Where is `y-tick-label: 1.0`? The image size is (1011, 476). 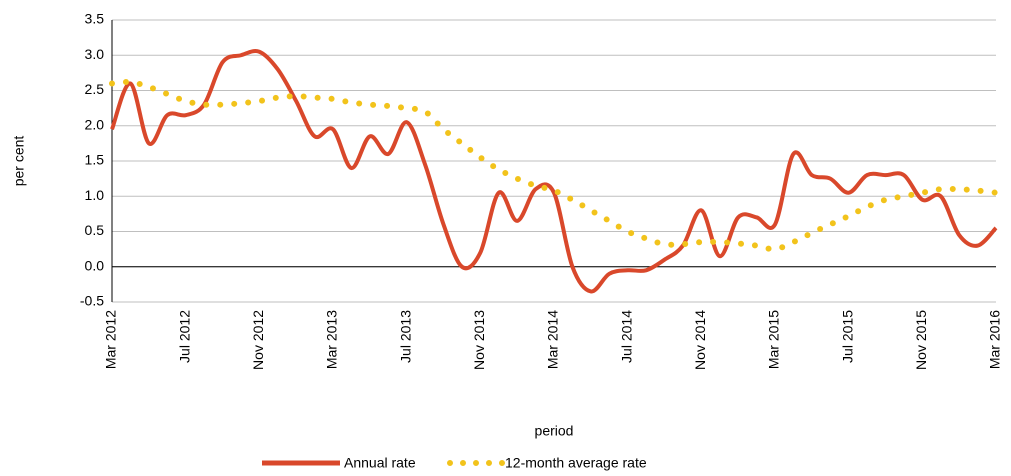
y-tick-label: 1.0 is located at coordinates (95, 195).